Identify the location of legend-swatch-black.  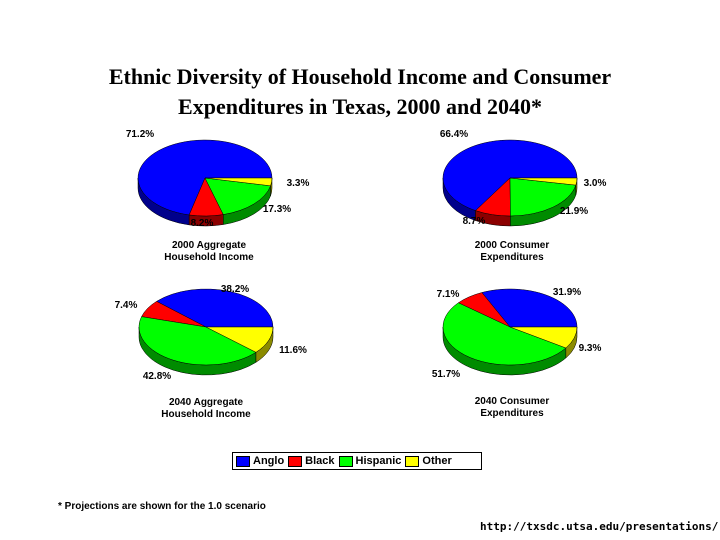
(295, 461).